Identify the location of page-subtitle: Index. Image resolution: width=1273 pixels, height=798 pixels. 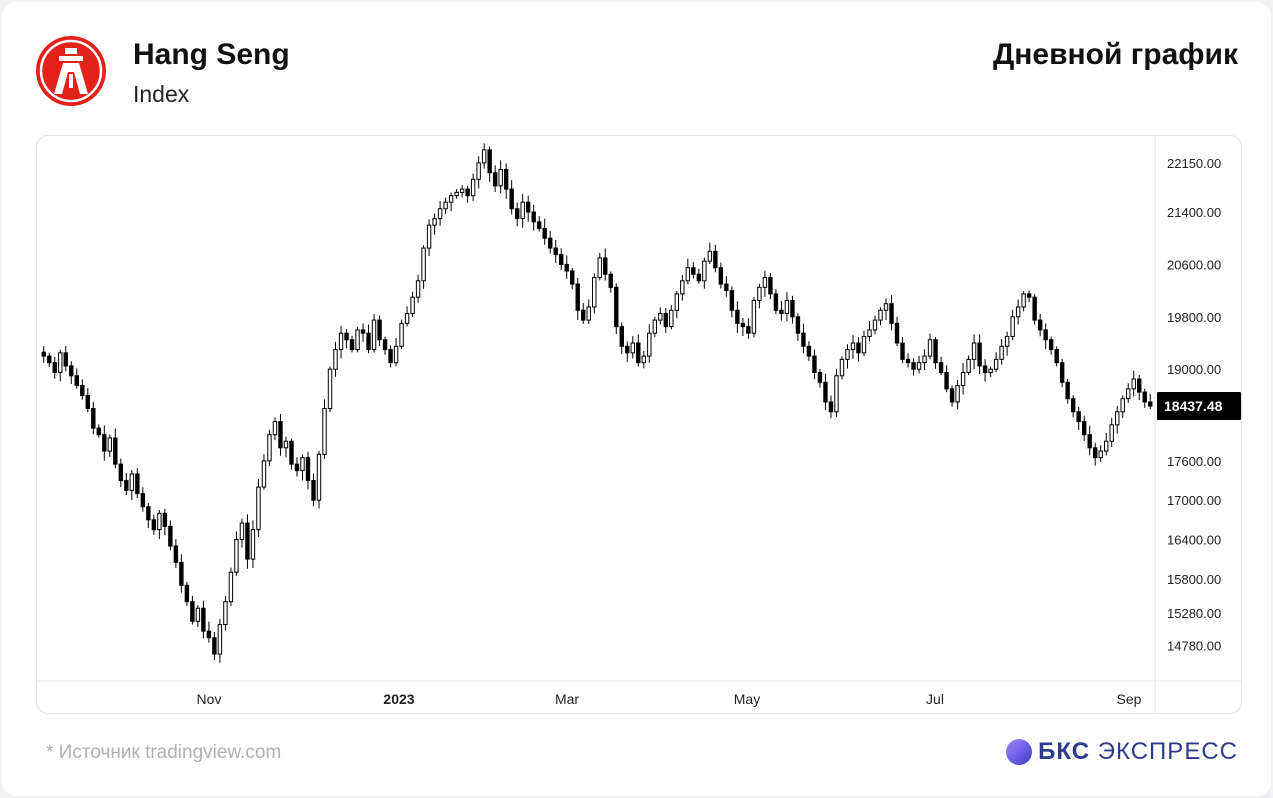
(161, 94).